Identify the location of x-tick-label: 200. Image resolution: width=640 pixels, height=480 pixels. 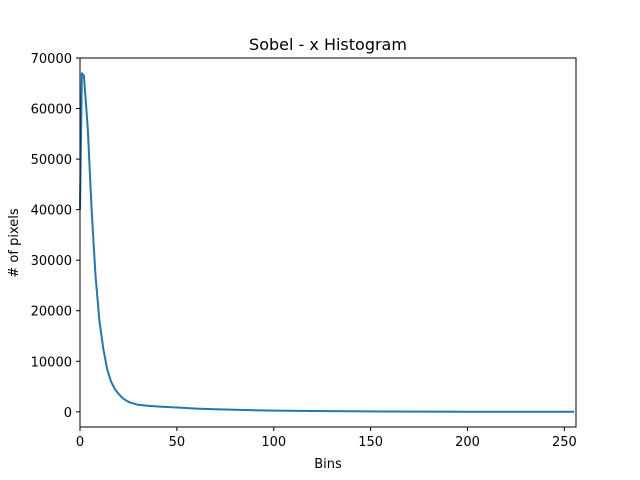
(467, 442).